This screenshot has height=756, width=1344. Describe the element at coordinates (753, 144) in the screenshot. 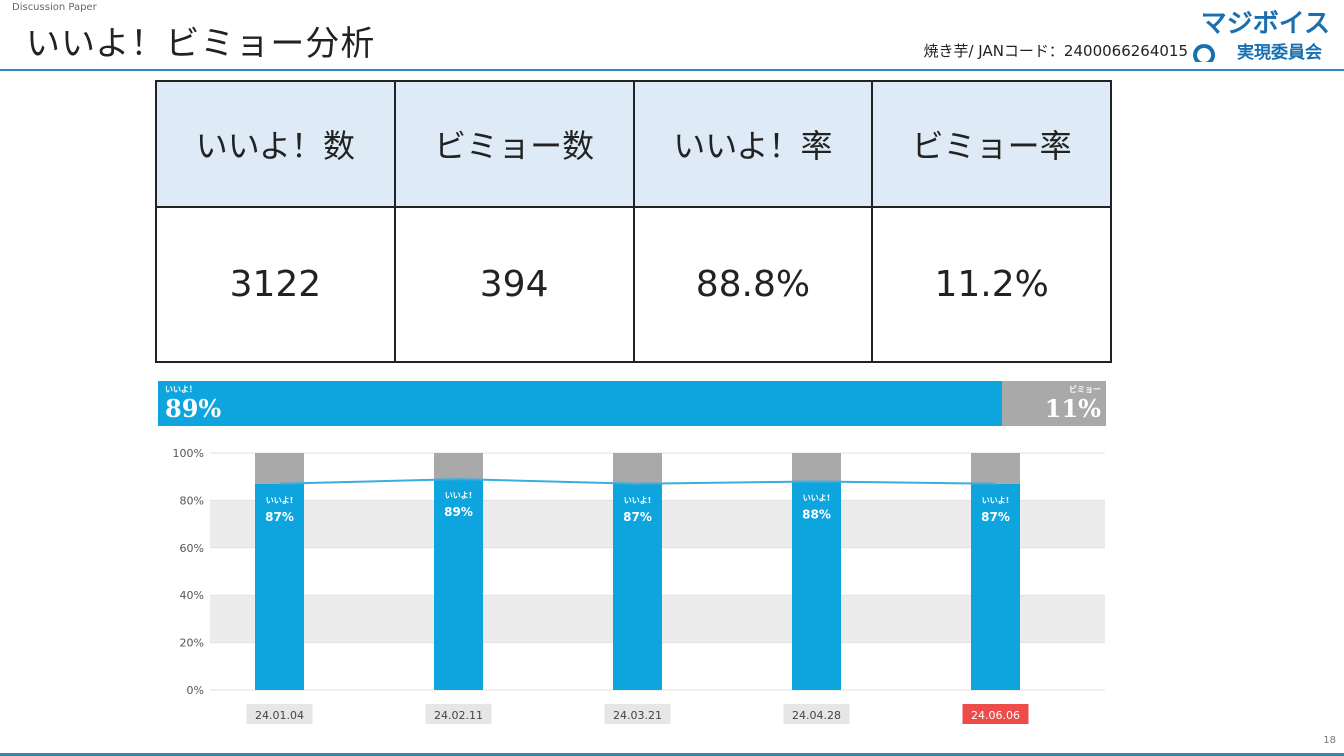

I see `header-good-rate: いいよ！率` at that location.